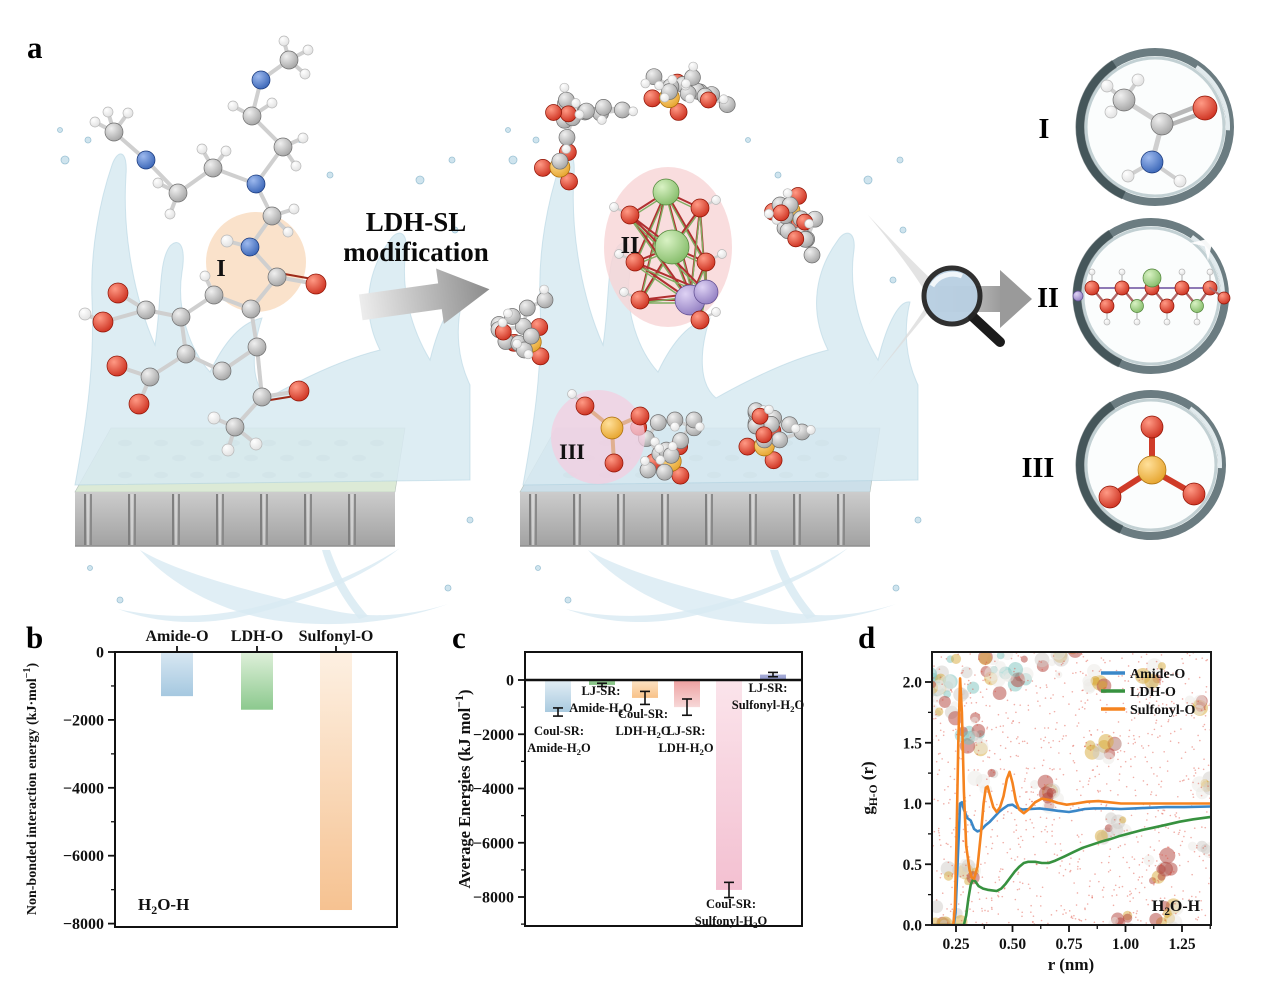  Describe the element at coordinates (463, 789) in the screenshot. I see `y-axis-label: Average Energies (kJ mol−1)` at that location.